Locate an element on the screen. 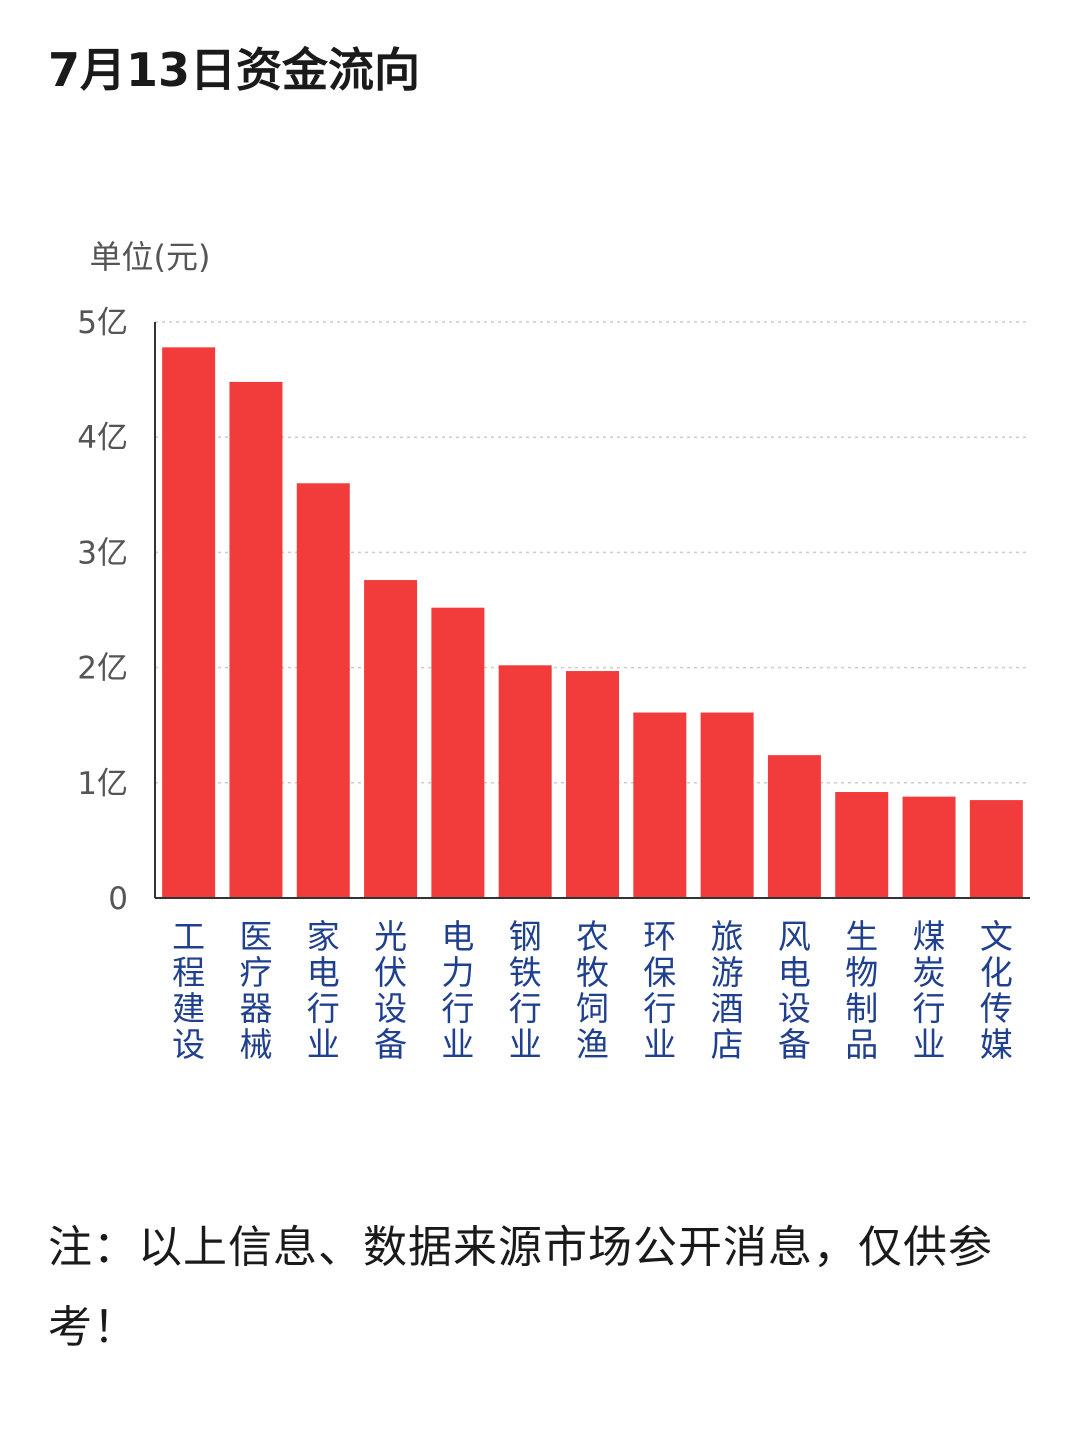 The image size is (1079, 1434). category-label: 家电行业 is located at coordinates (323, 990).